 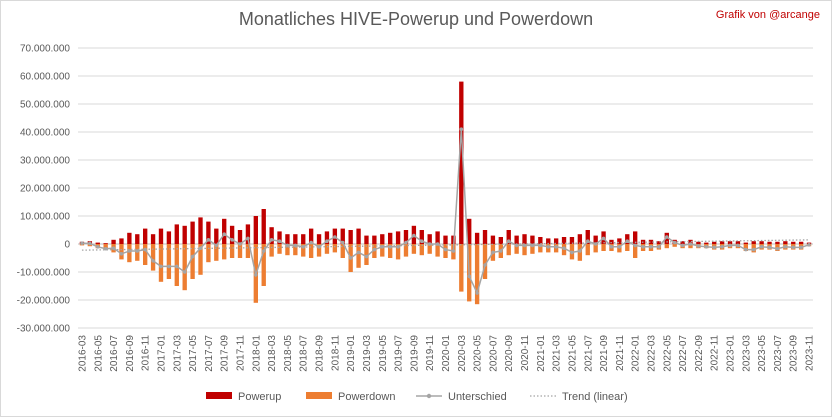 I want to click on x-tick-label: 2018-05, so click(x=288, y=353).